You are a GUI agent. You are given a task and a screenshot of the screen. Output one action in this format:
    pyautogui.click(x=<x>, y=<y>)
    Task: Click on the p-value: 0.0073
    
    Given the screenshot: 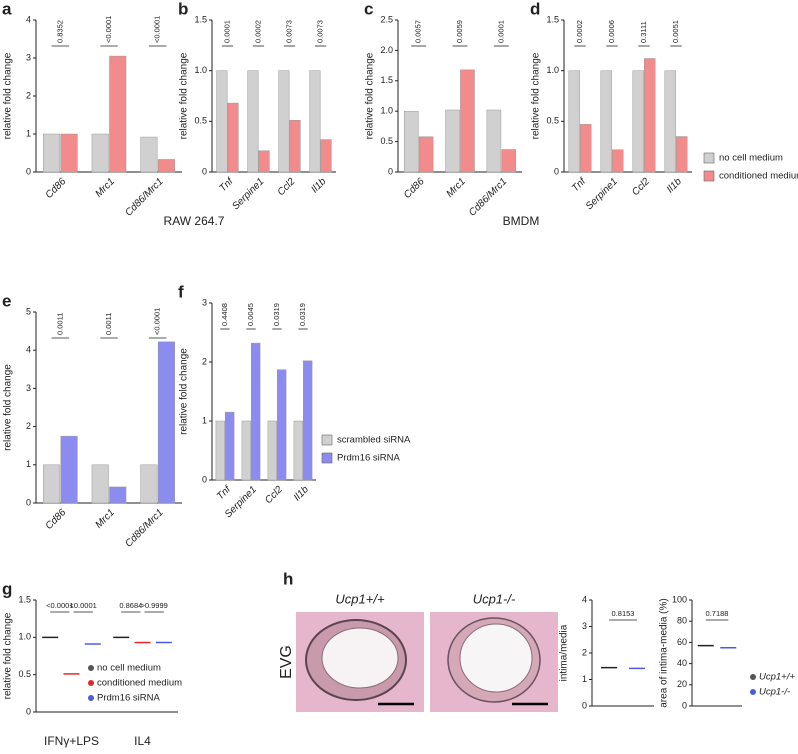 What is the action you would take?
    pyautogui.click(x=288, y=31)
    